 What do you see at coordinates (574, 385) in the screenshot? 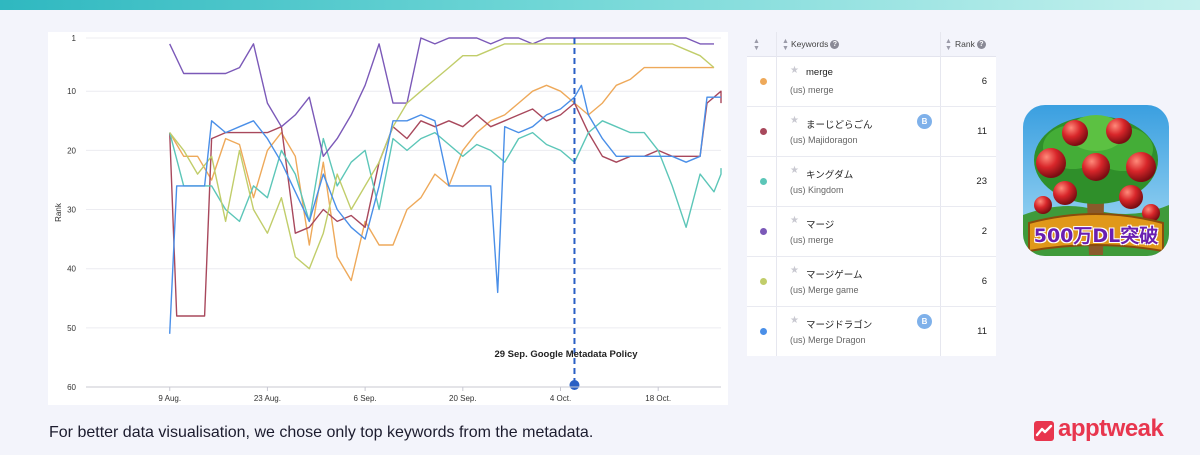
I see `annotation-marker` at bounding box center [574, 385].